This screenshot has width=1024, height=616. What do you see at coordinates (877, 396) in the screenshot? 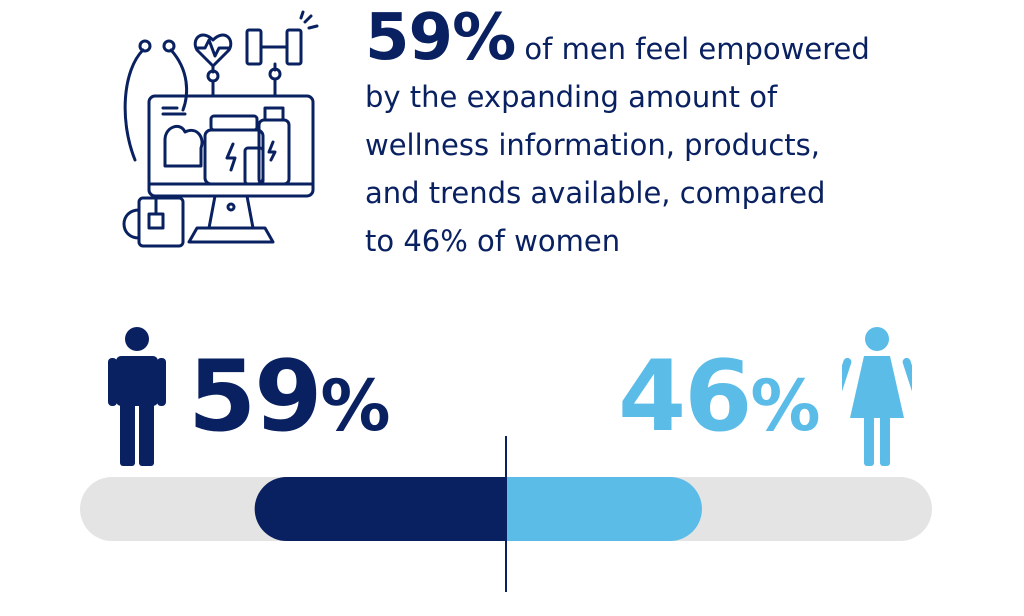
I see `woman-icon` at bounding box center [877, 396].